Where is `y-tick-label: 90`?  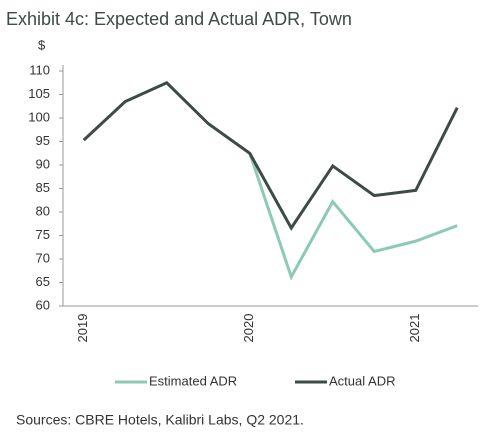
y-tick-label: 90 is located at coordinates (43, 163).